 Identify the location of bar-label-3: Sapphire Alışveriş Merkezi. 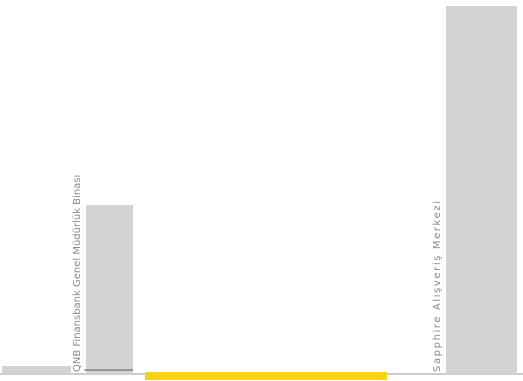
(437, 285).